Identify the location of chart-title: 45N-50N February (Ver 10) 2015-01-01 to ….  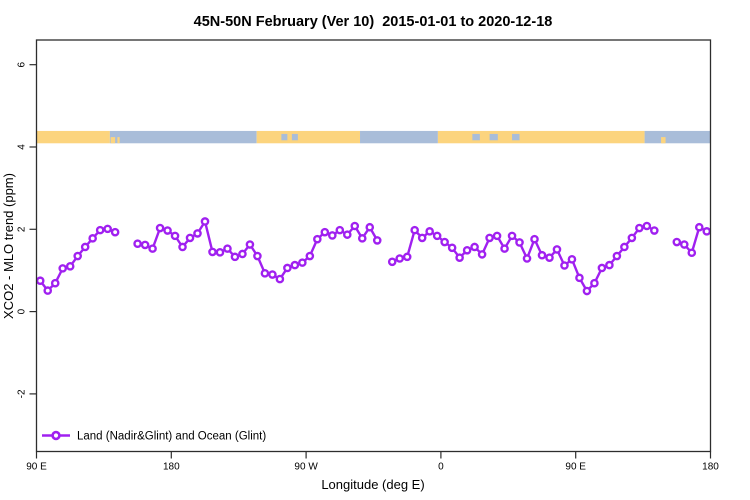
(373, 22).